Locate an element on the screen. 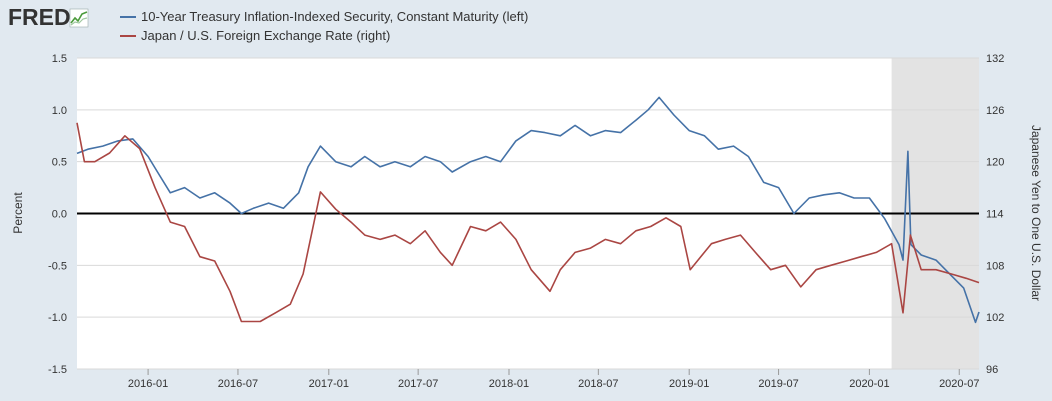  y-axis-left: 1.5 1.0 0.5 0.0 -0.5 -1.0 -1.5 is located at coordinates (57, 214).